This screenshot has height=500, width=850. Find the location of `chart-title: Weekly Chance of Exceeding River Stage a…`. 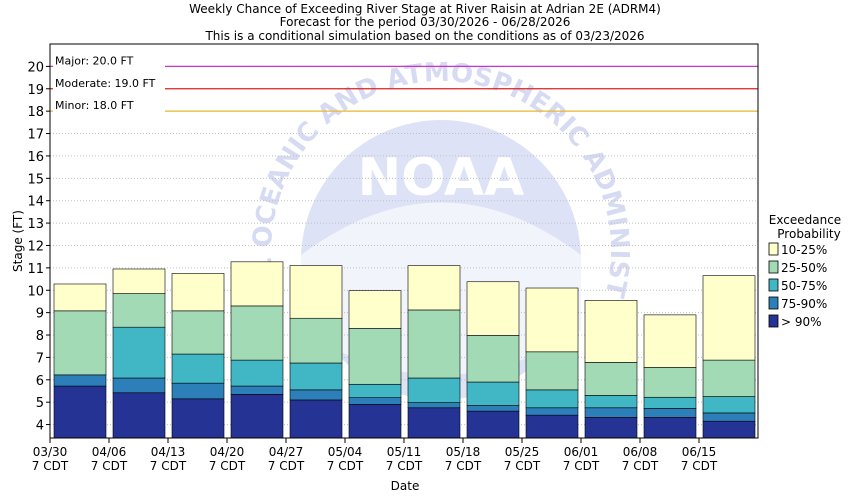

chart-title: Weekly Chance of Exceeding River Stage a… is located at coordinates (425, 22).